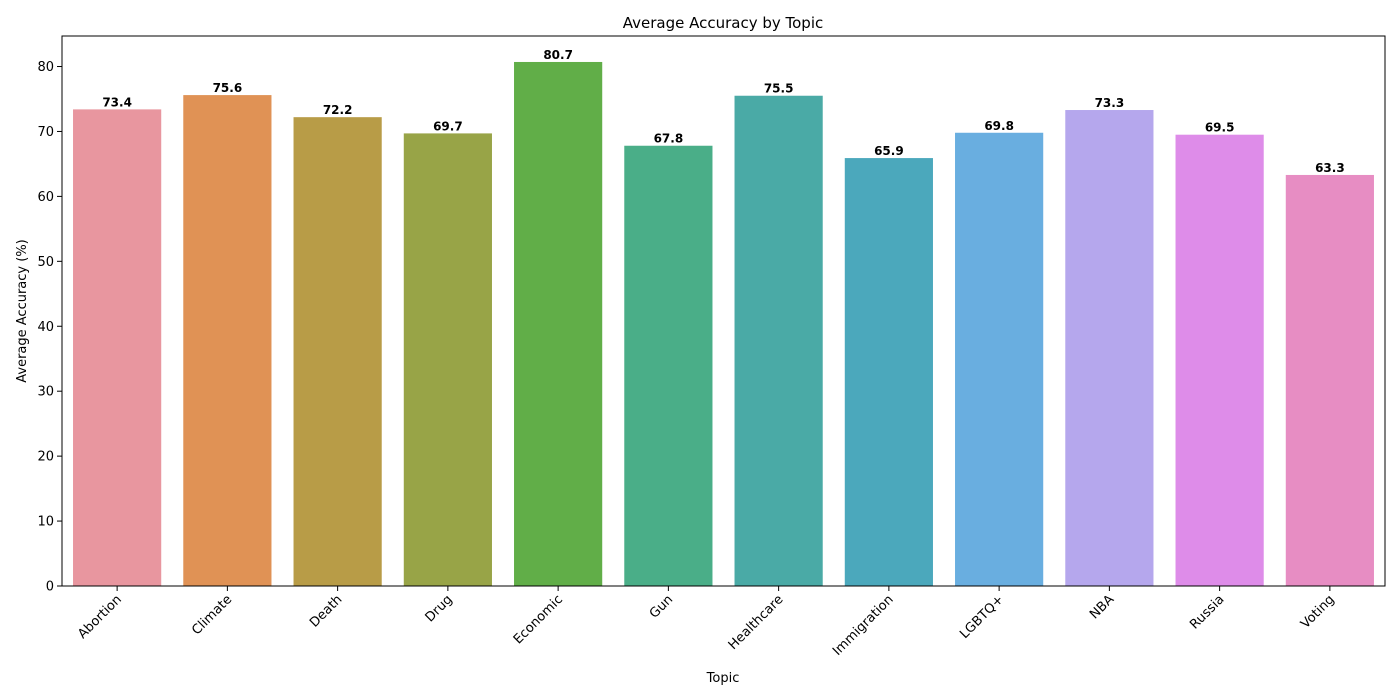 Image resolution: width=1400 pixels, height=700 pixels. What do you see at coordinates (337, 352) in the screenshot?
I see `bar-death` at bounding box center [337, 352].